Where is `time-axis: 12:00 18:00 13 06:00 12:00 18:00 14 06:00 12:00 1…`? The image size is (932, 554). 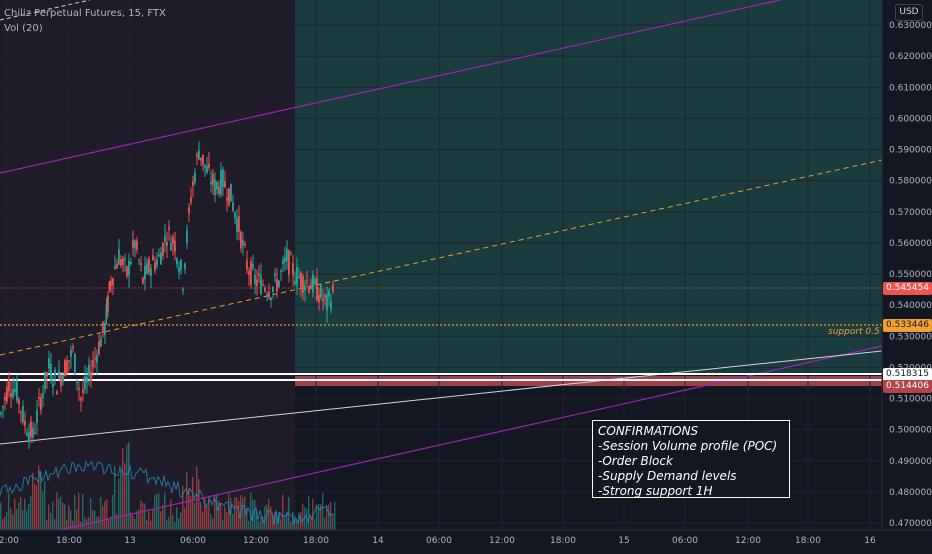
time-axis: 12:00 18:00 13 06:00 12:00 18:00 14 06:00 12:00 1… is located at coordinates (438, 541).